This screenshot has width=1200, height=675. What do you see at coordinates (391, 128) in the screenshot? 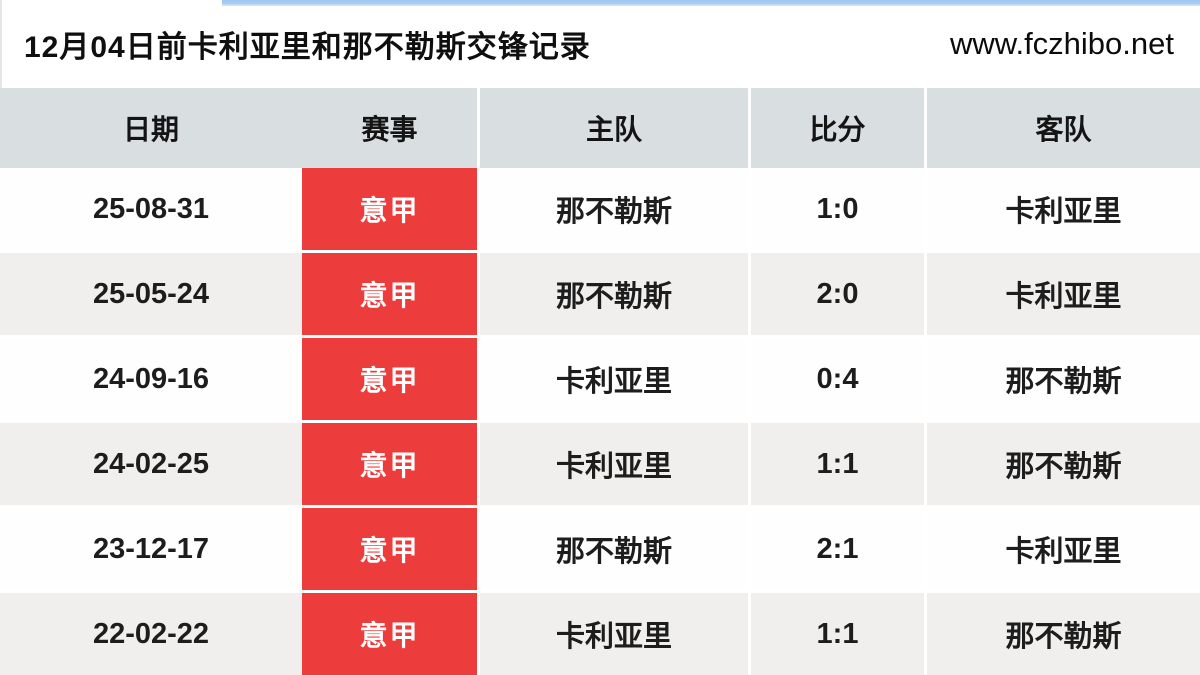
I see `column-header-competition: 赛事` at bounding box center [391, 128].